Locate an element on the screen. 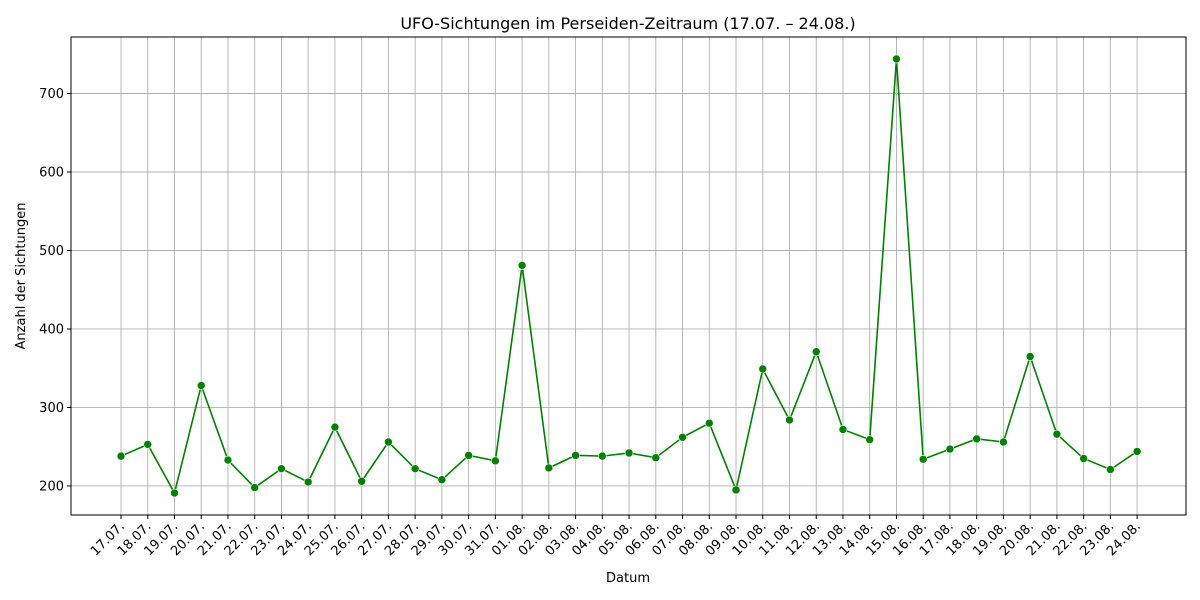 The height and width of the screenshot is (600, 1200). y-tick-label: 300 is located at coordinates (51, 408).